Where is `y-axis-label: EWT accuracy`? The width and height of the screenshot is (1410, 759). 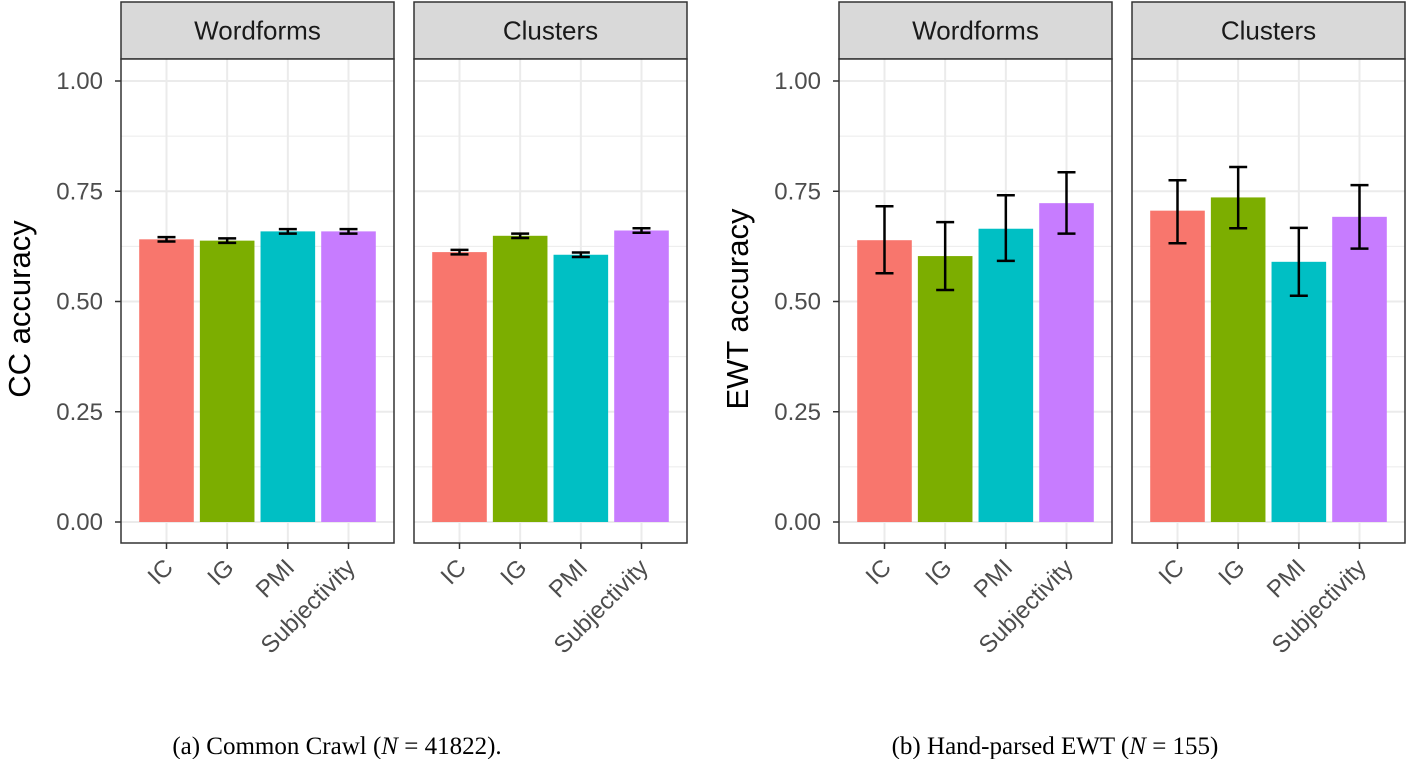
y-axis-label: EWT accuracy is located at coordinates (737, 308).